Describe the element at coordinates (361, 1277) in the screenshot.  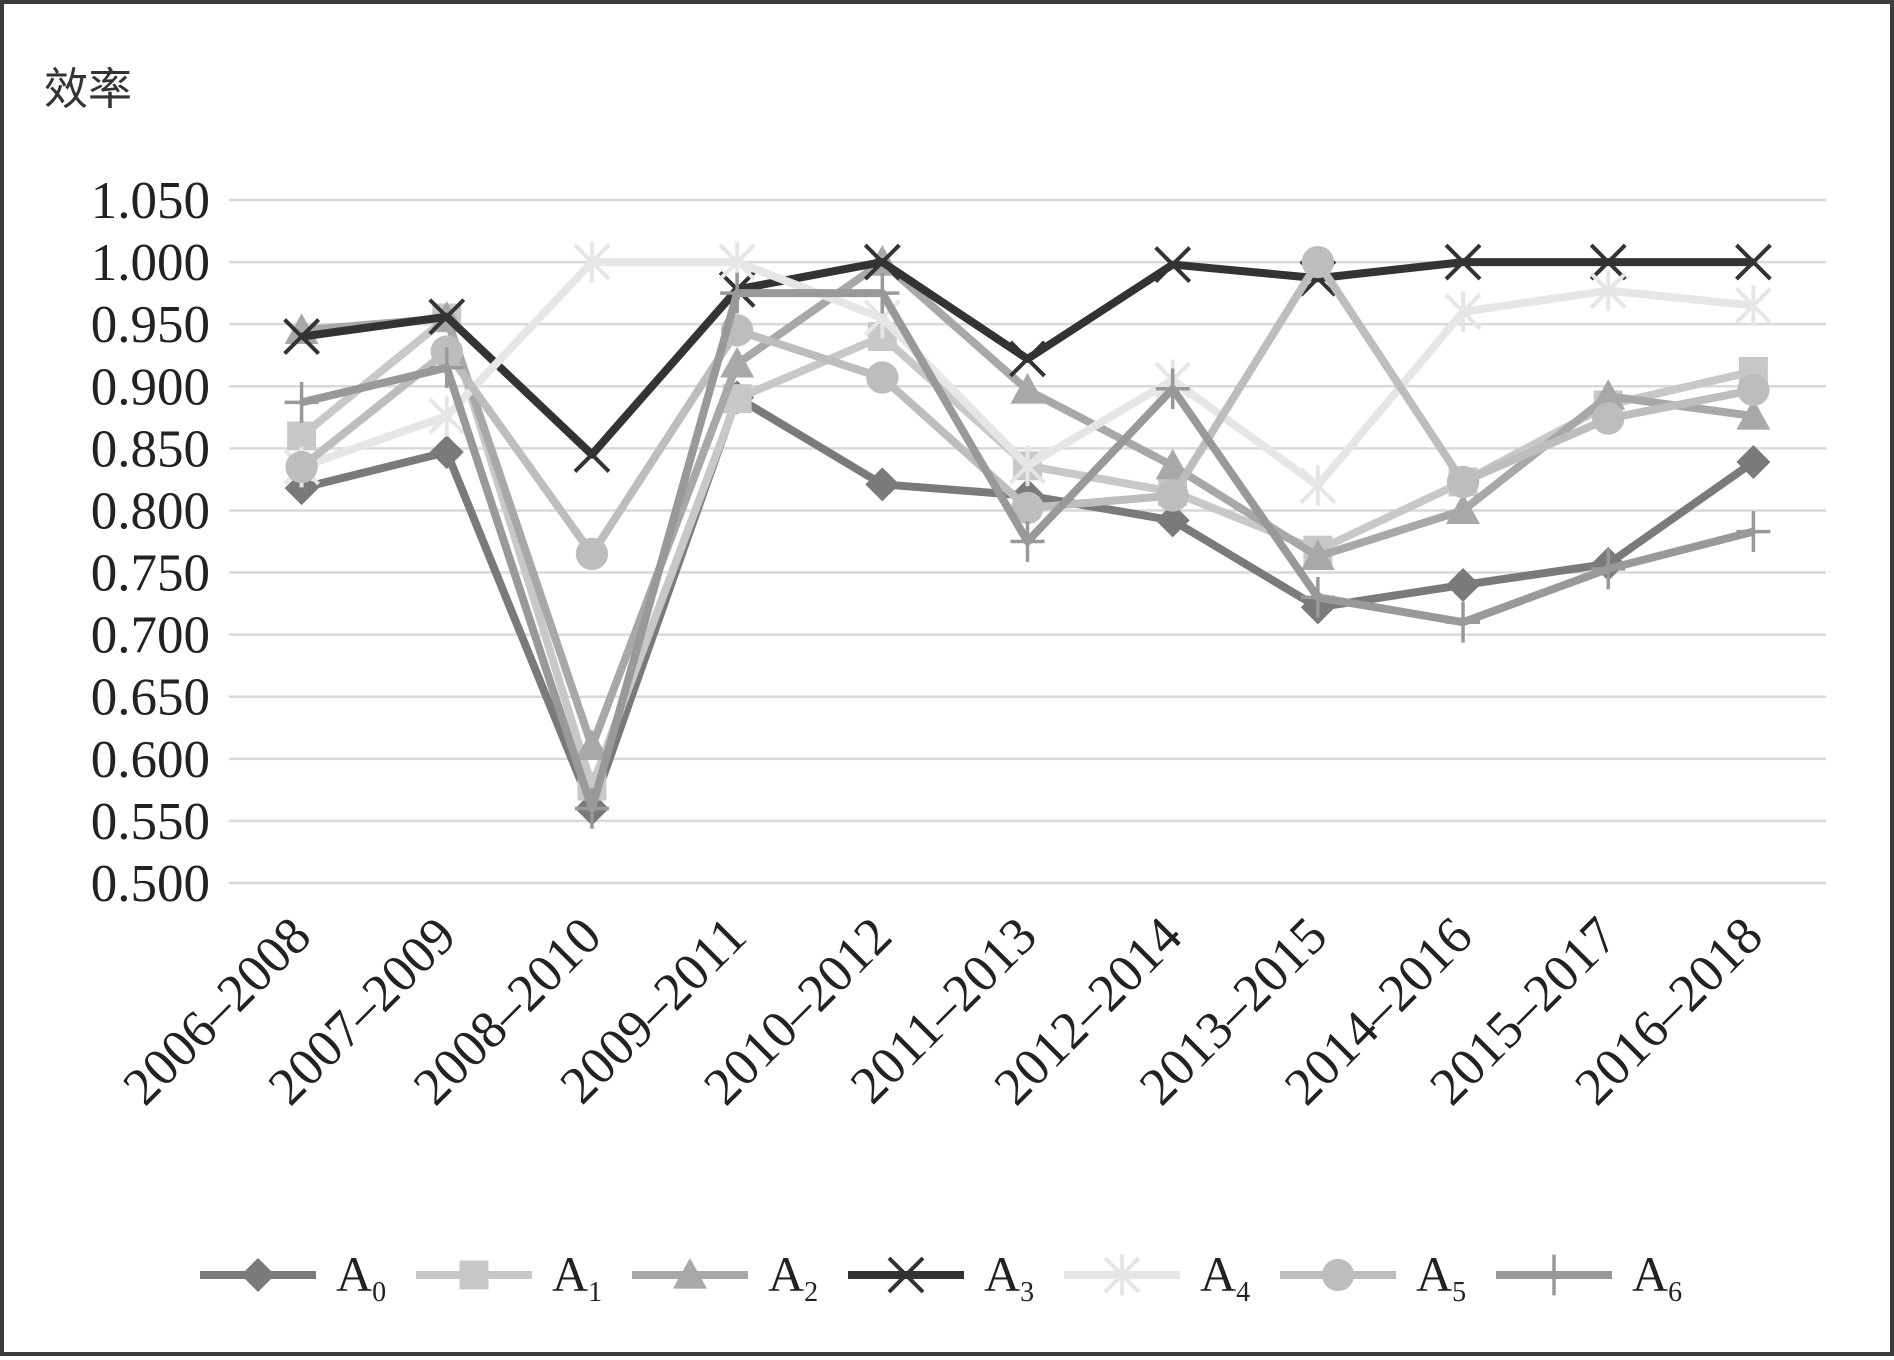
I see `legend-label: A0` at that location.